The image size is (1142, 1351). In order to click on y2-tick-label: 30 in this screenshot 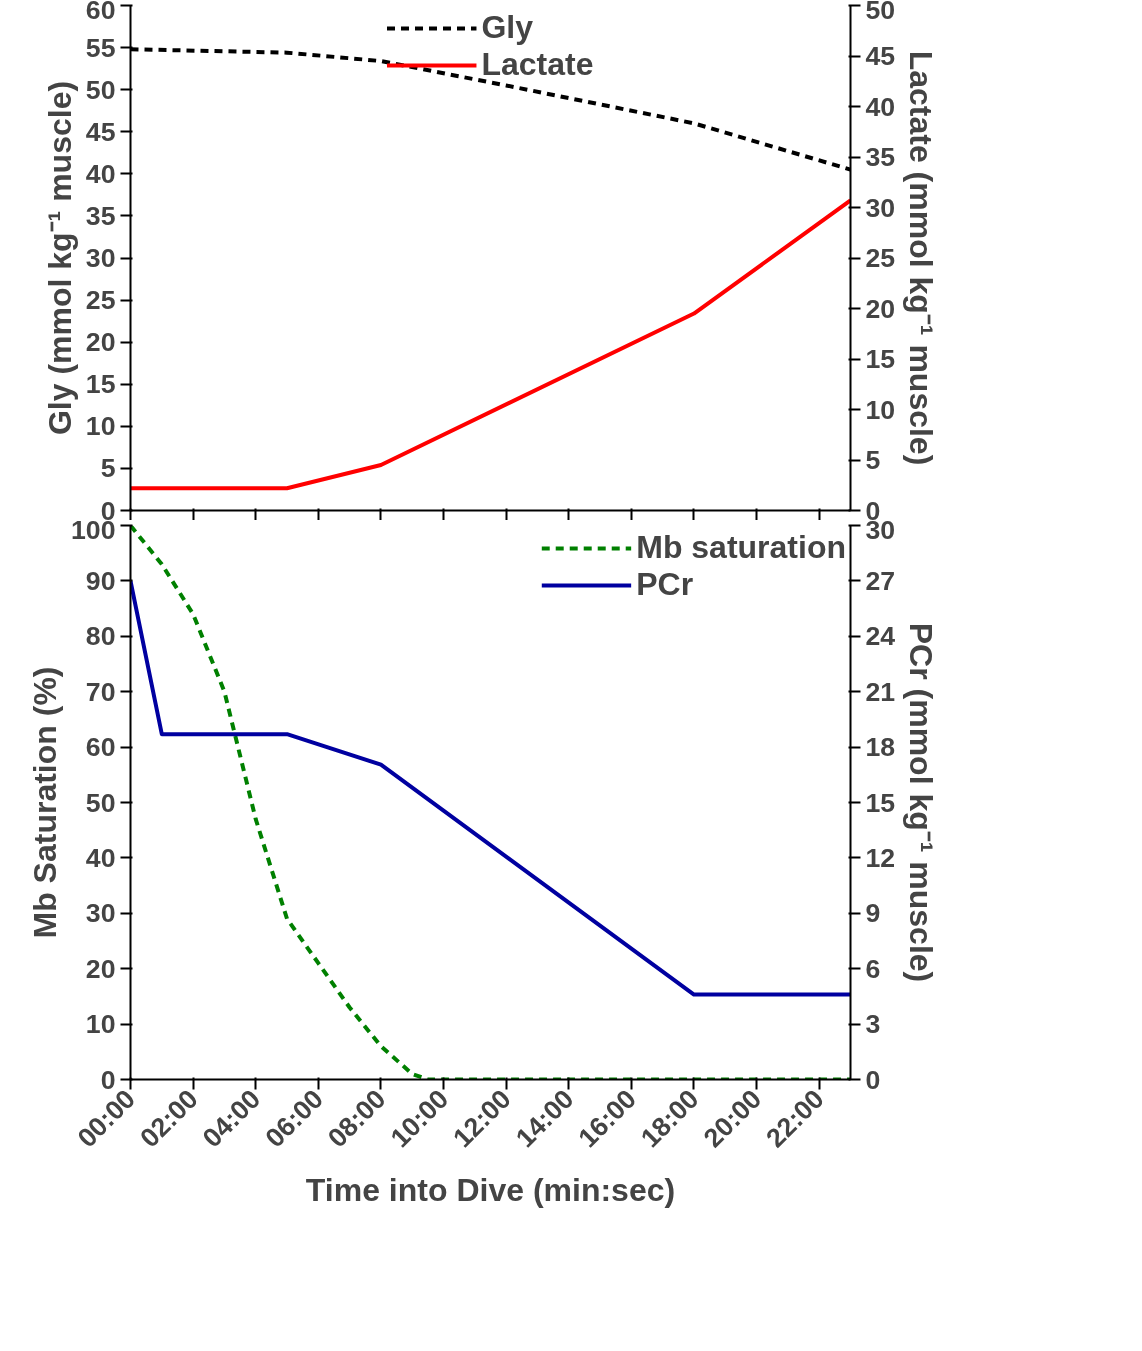, I will do `click(880, 207)`.